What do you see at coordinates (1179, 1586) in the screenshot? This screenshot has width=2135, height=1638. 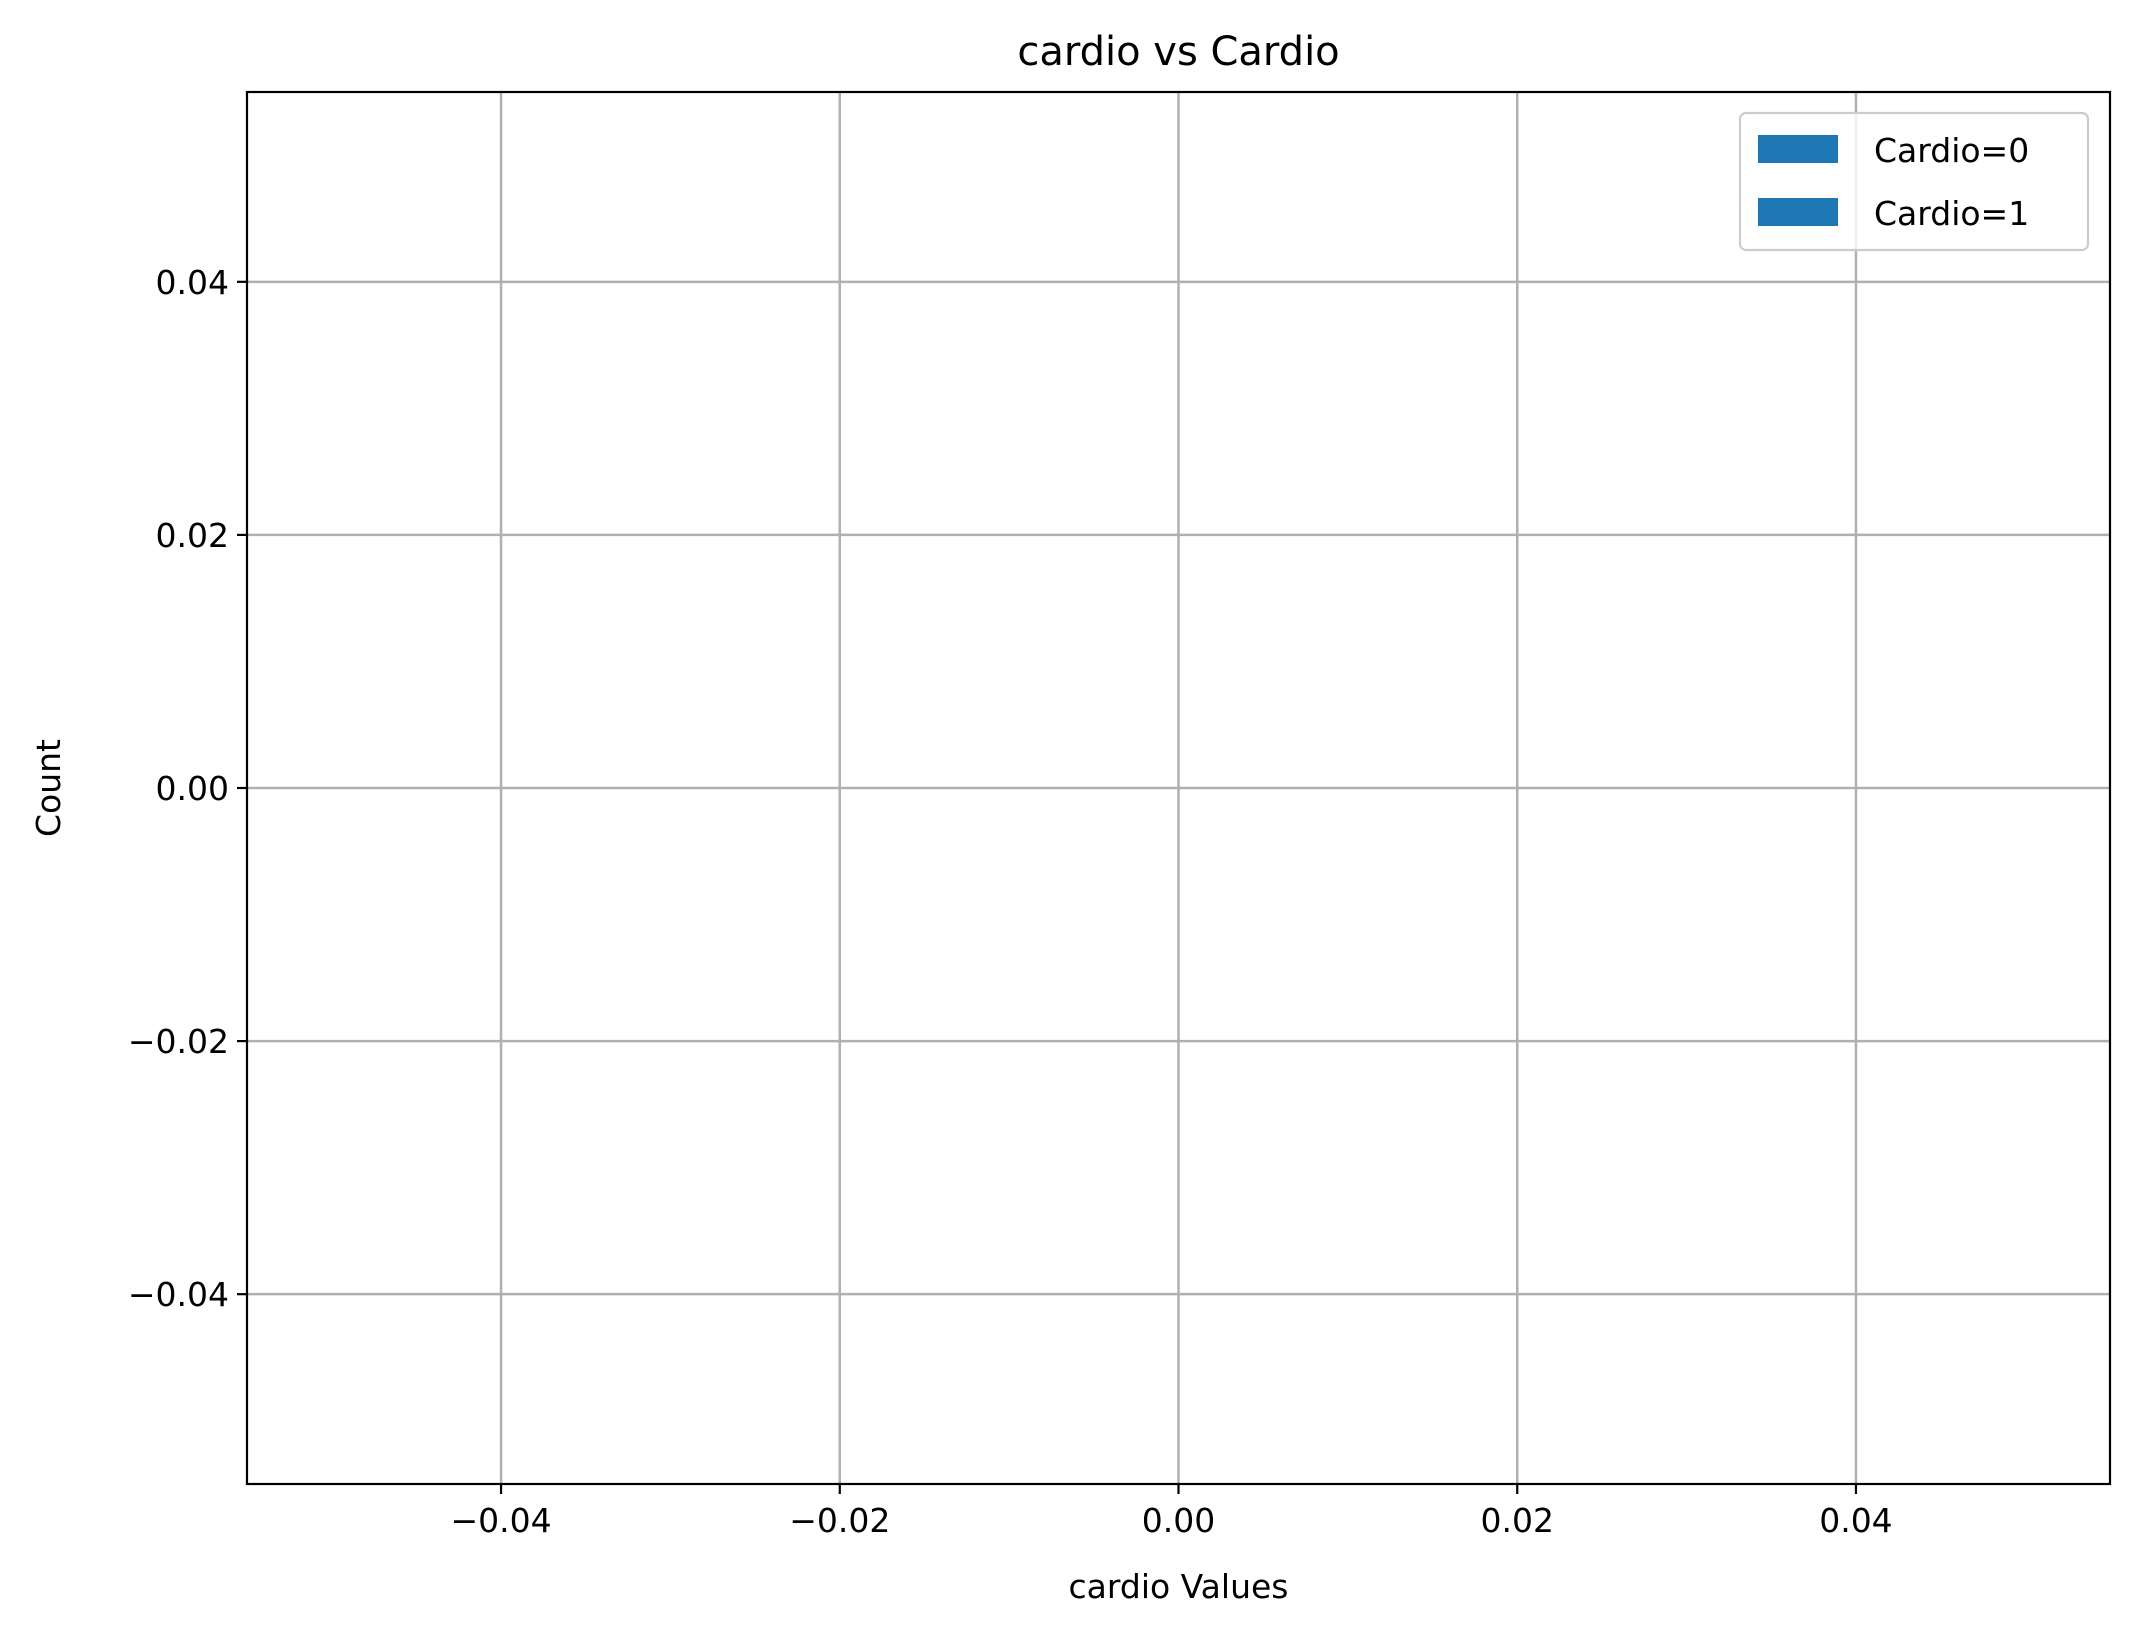 I see `x-axis-label: cardio Values` at bounding box center [1179, 1586].